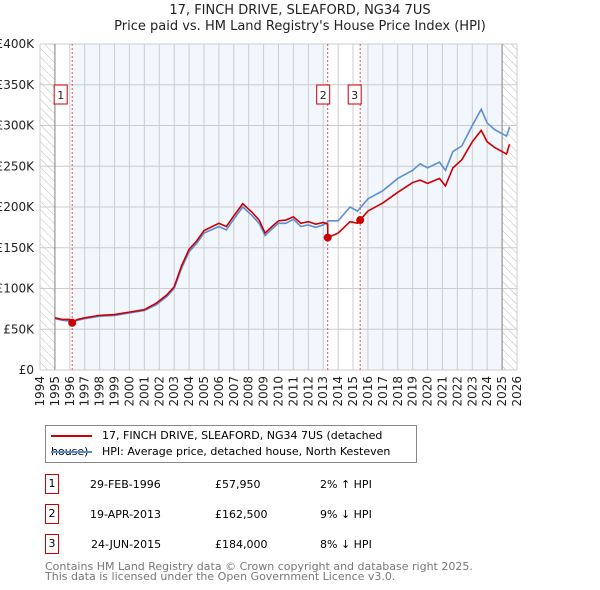 This screenshot has width=600, height=590. What do you see at coordinates (129, 391) in the screenshot?
I see `x-tick-label: 2000` at bounding box center [129, 391].